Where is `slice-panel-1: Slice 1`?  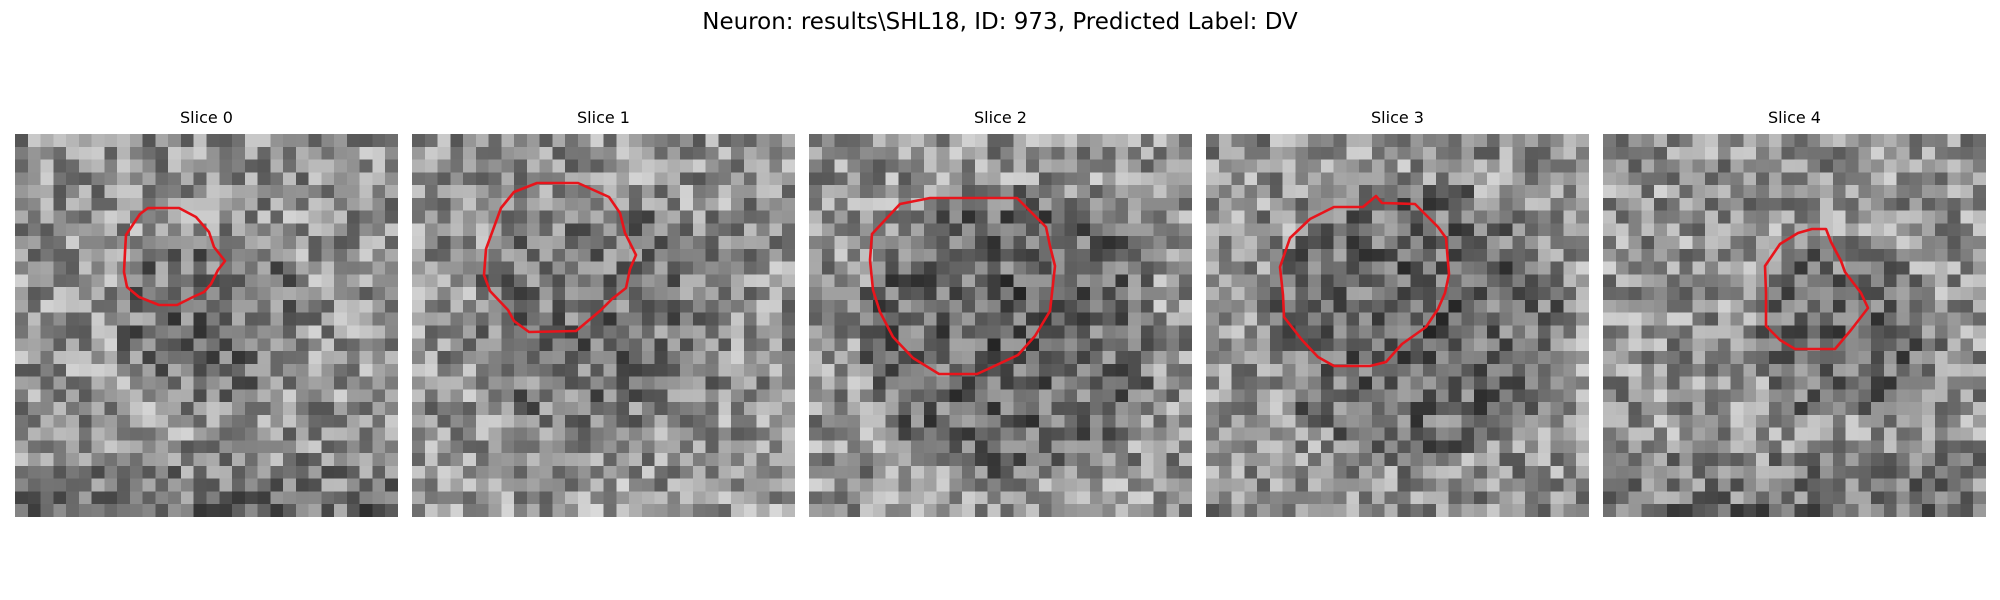 slice-panel-1: Slice 1 is located at coordinates (603, 313).